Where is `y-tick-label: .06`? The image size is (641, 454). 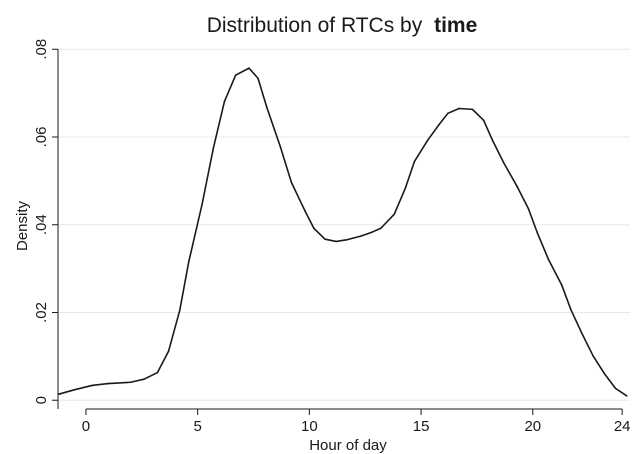
y-tick-label: .06 is located at coordinates (41, 137).